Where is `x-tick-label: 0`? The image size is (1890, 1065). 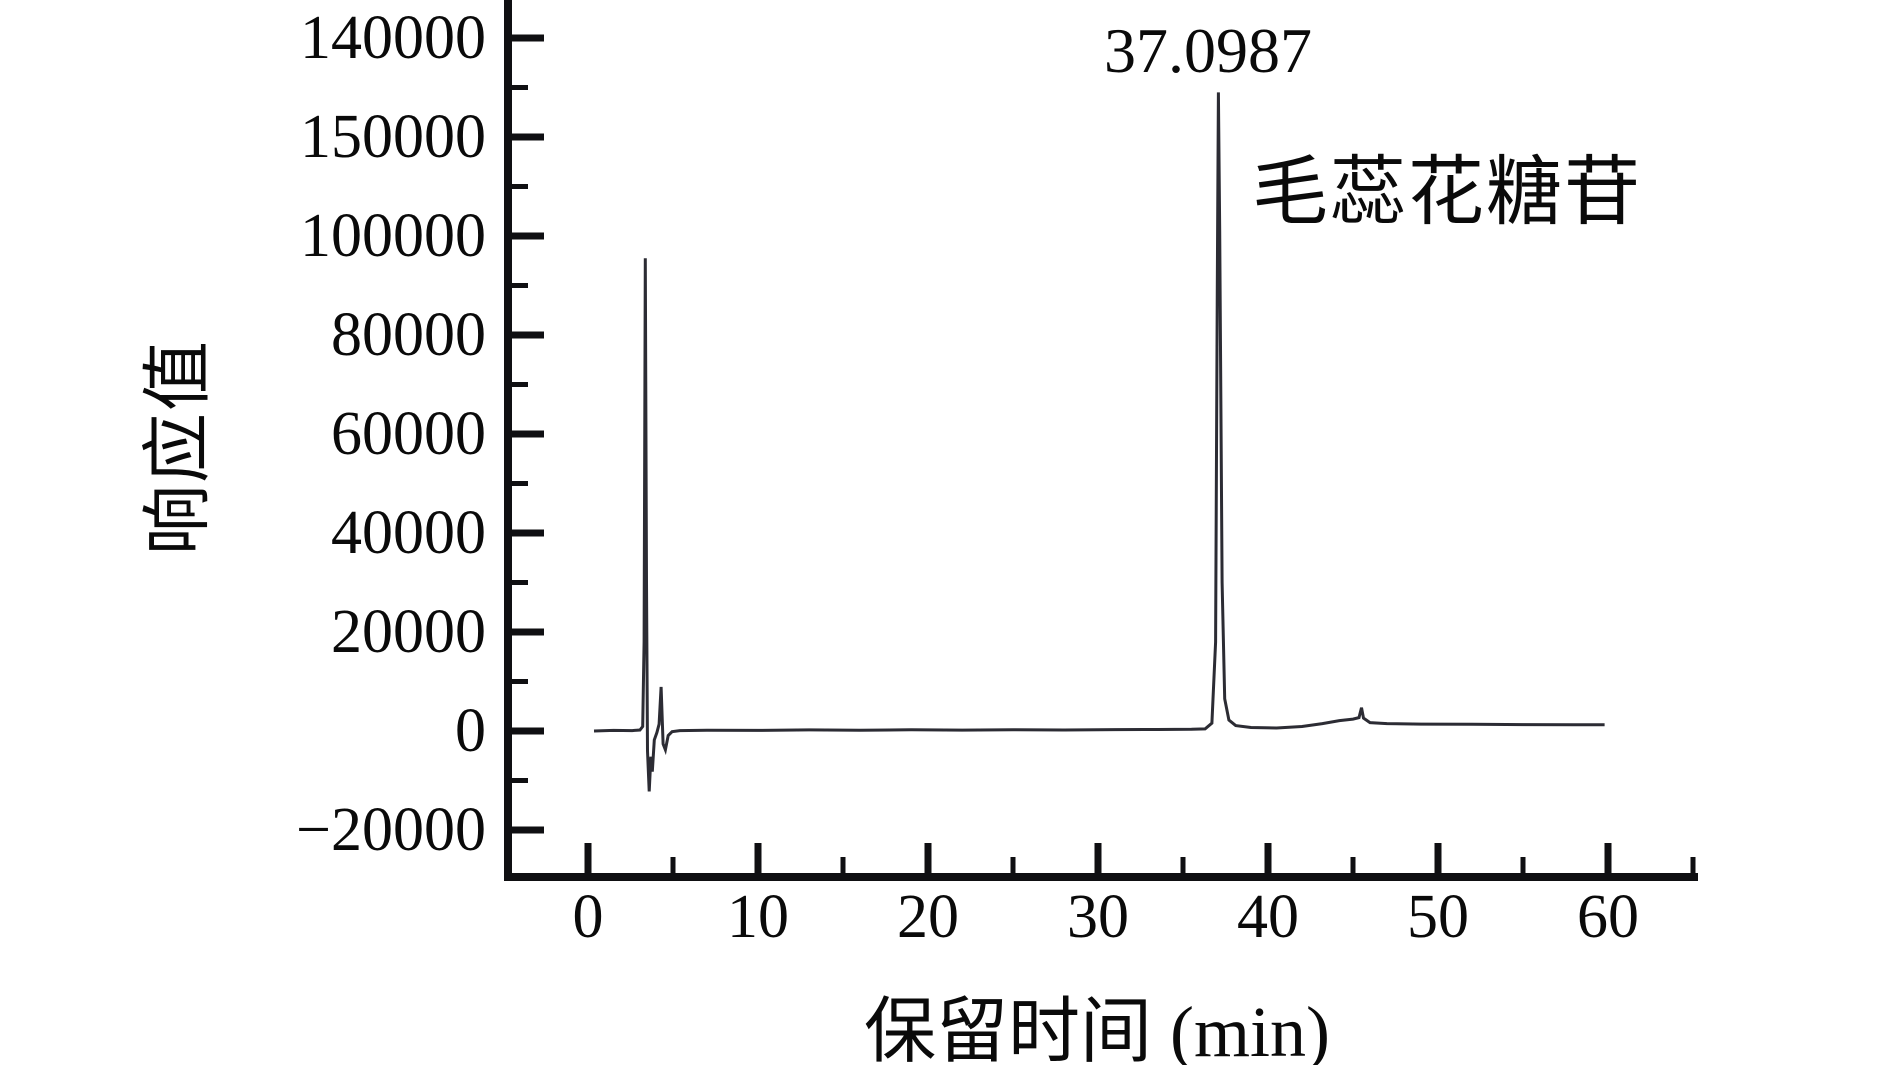 x-tick-label: 0 is located at coordinates (588, 917).